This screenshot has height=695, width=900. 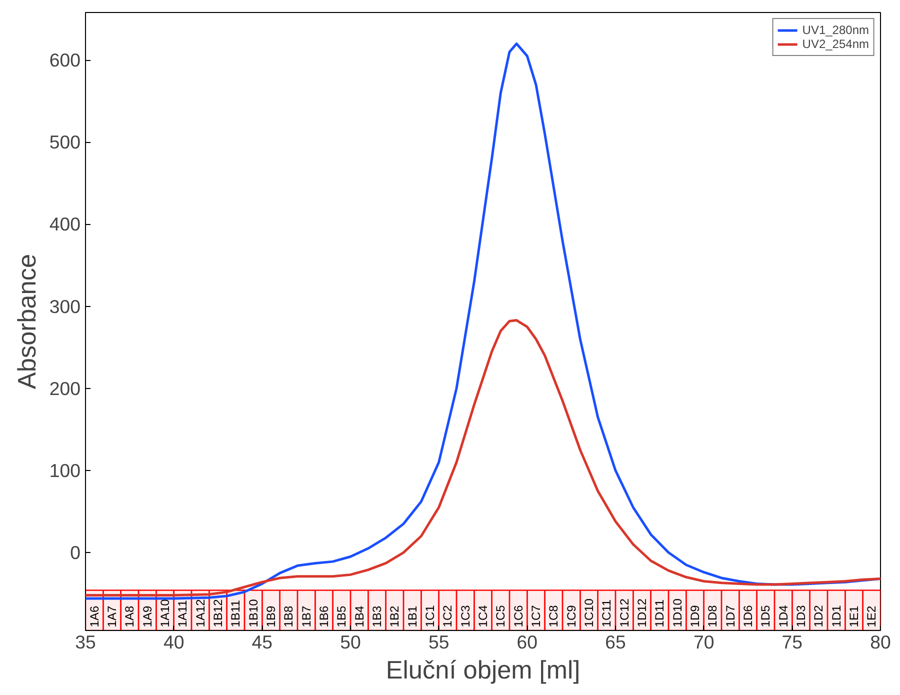 I want to click on band-label: 1B2, so click(x=395, y=617).